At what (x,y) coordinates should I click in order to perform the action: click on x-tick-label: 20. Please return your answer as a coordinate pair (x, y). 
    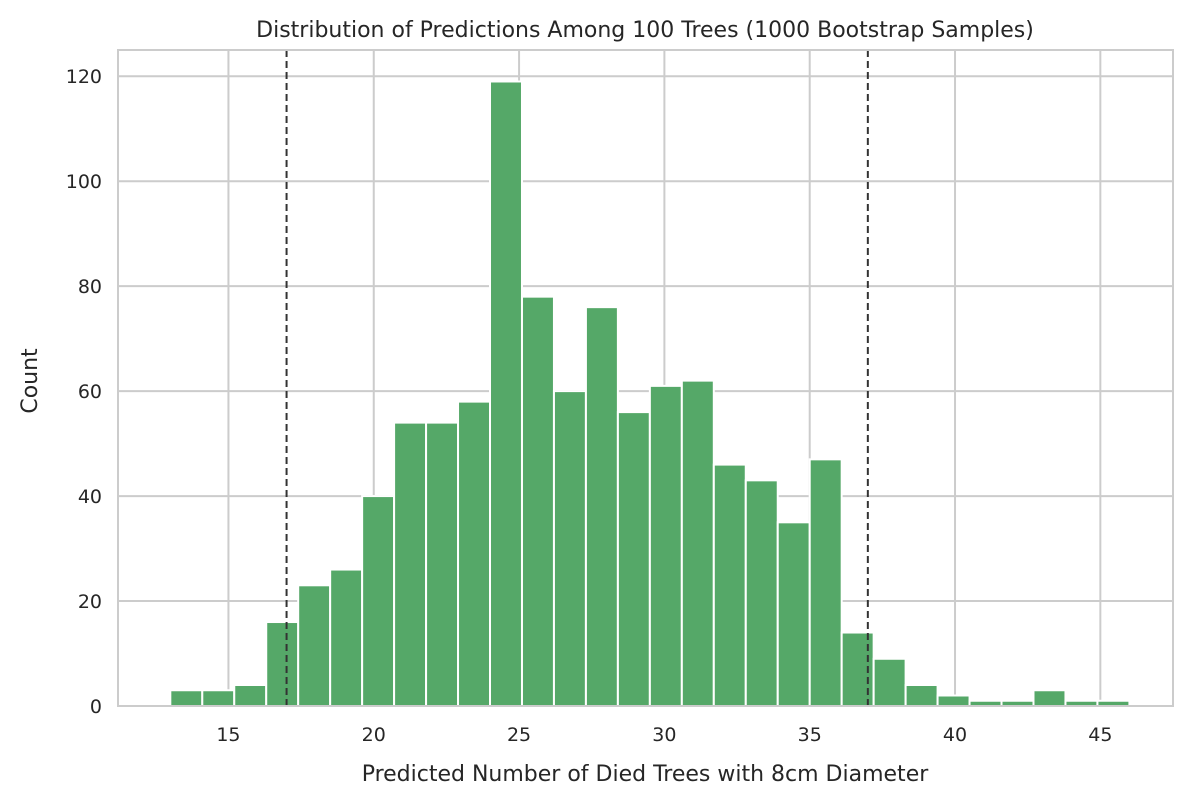
    Looking at the image, I should click on (374, 735).